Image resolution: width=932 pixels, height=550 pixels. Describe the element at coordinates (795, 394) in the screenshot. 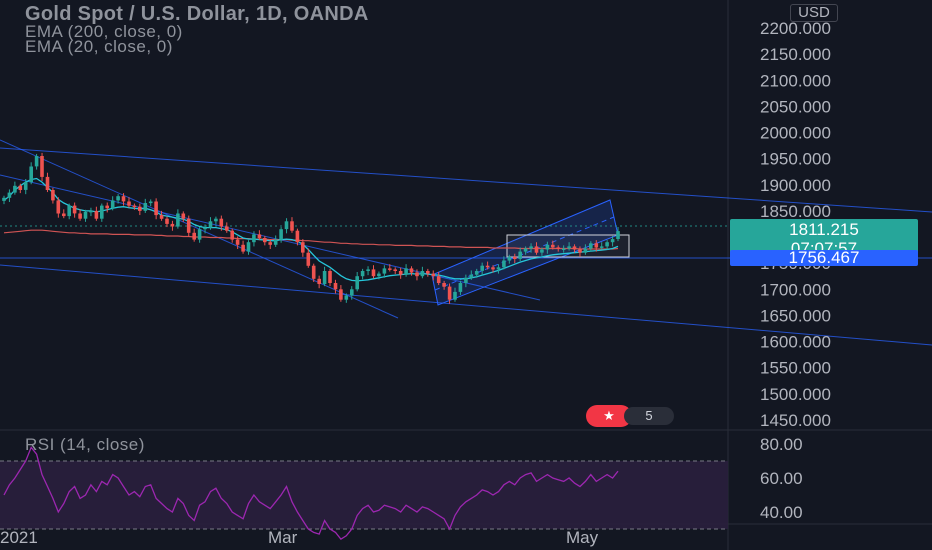

I see `price-axis-tick-label: 1500.000` at that location.